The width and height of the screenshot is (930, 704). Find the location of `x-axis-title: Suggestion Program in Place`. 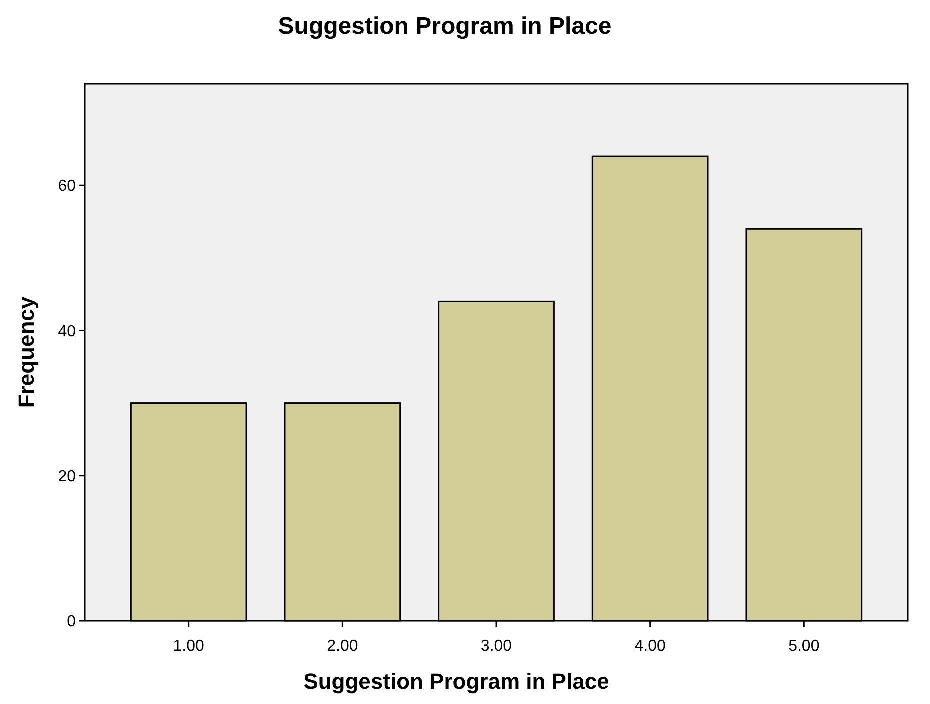

x-axis-title: Suggestion Program in Place is located at coordinates (457, 681).